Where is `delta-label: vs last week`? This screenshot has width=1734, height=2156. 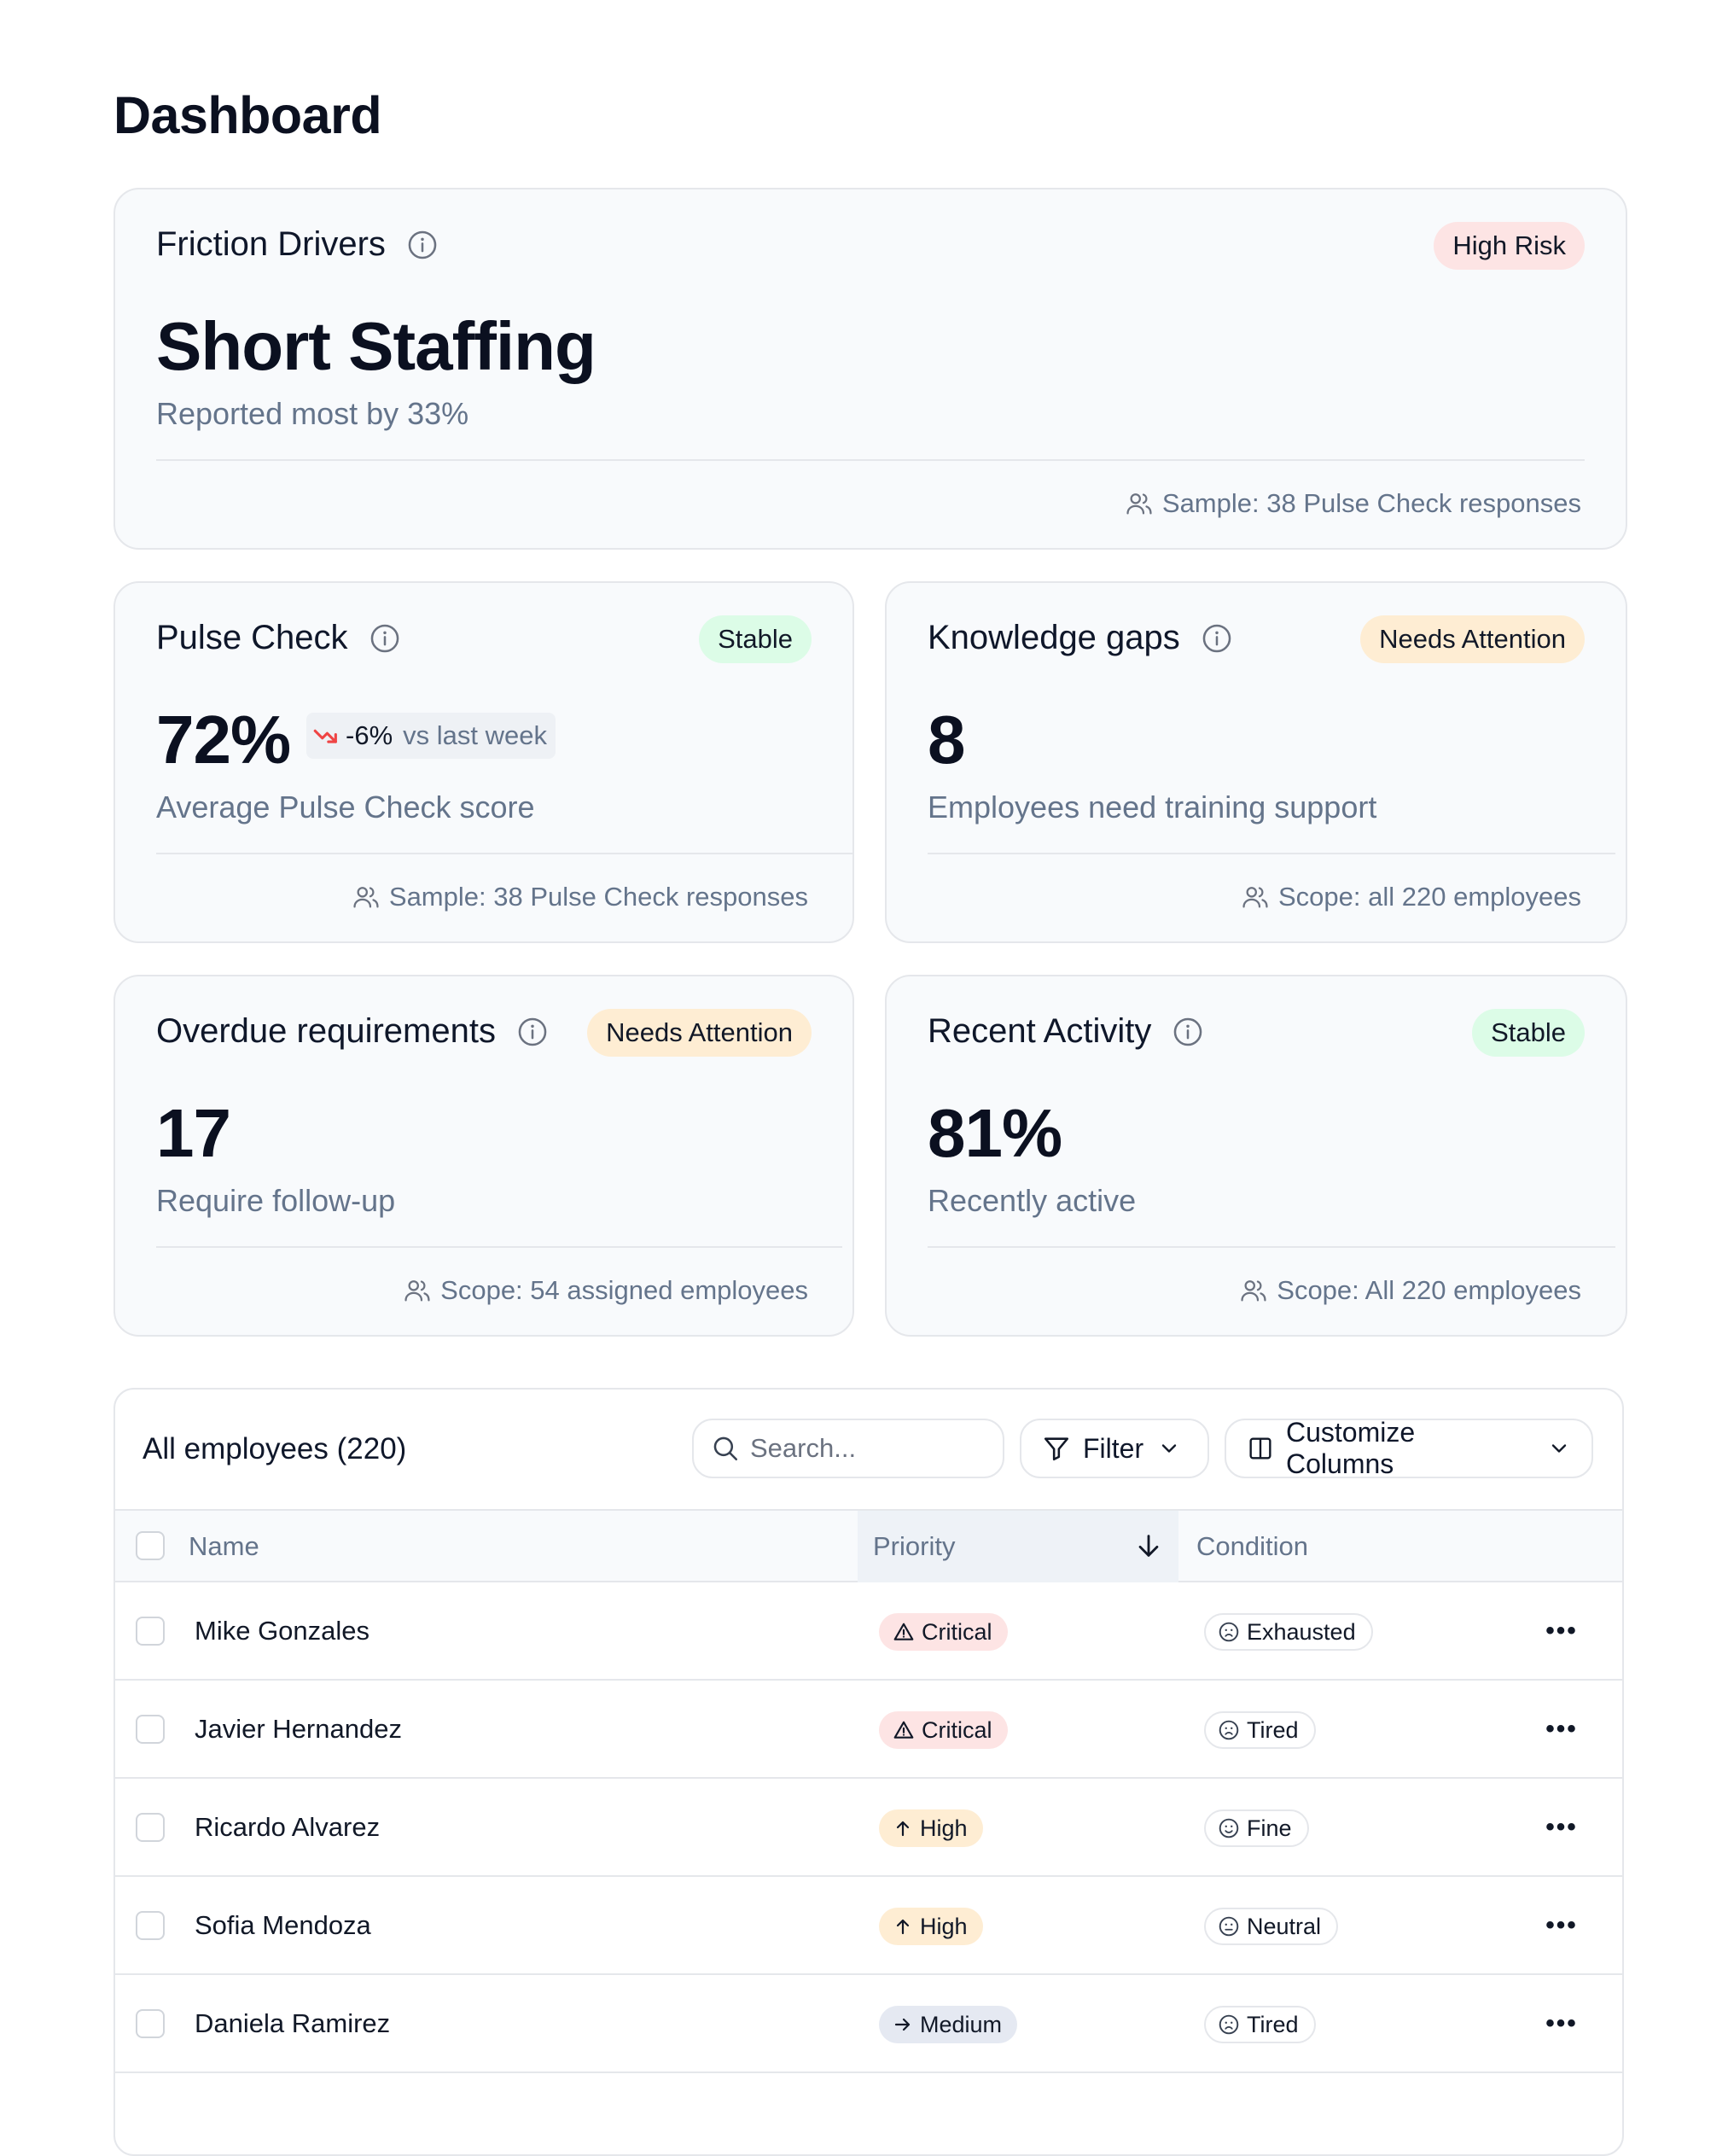
delta-label: vs last week is located at coordinates (475, 735).